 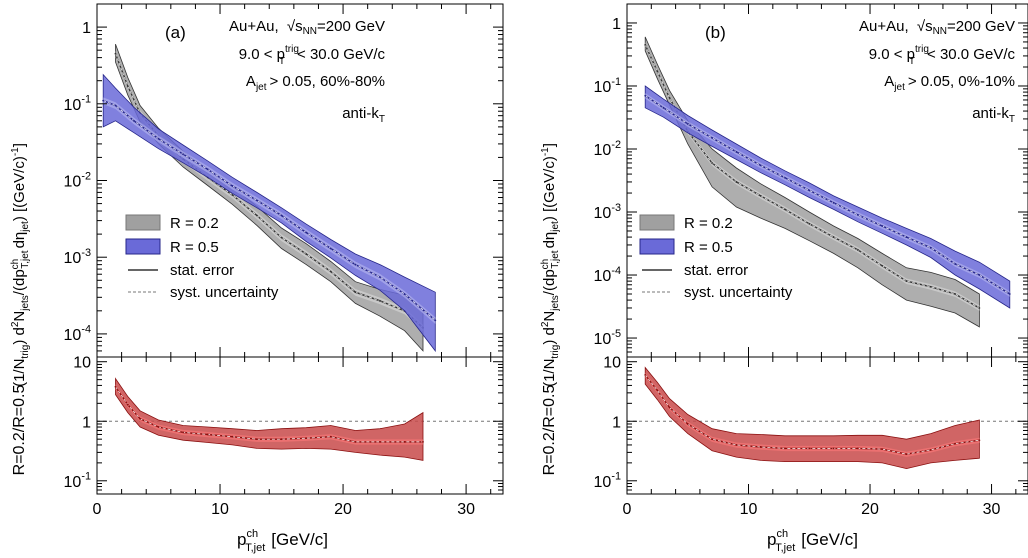 I want to click on ratio-y-axis-title: R=0.2/R=0.5, so click(x=549, y=430).